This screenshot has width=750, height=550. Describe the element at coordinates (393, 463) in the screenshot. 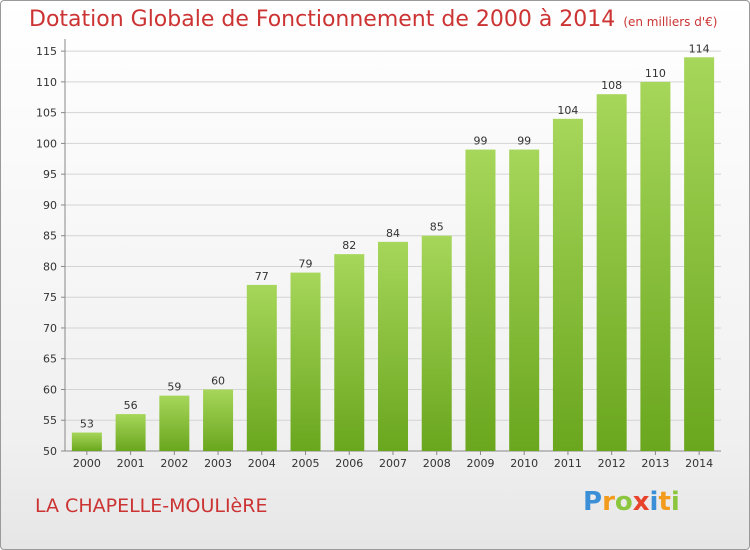

I see `x-tick-label-2007: 2007` at that location.